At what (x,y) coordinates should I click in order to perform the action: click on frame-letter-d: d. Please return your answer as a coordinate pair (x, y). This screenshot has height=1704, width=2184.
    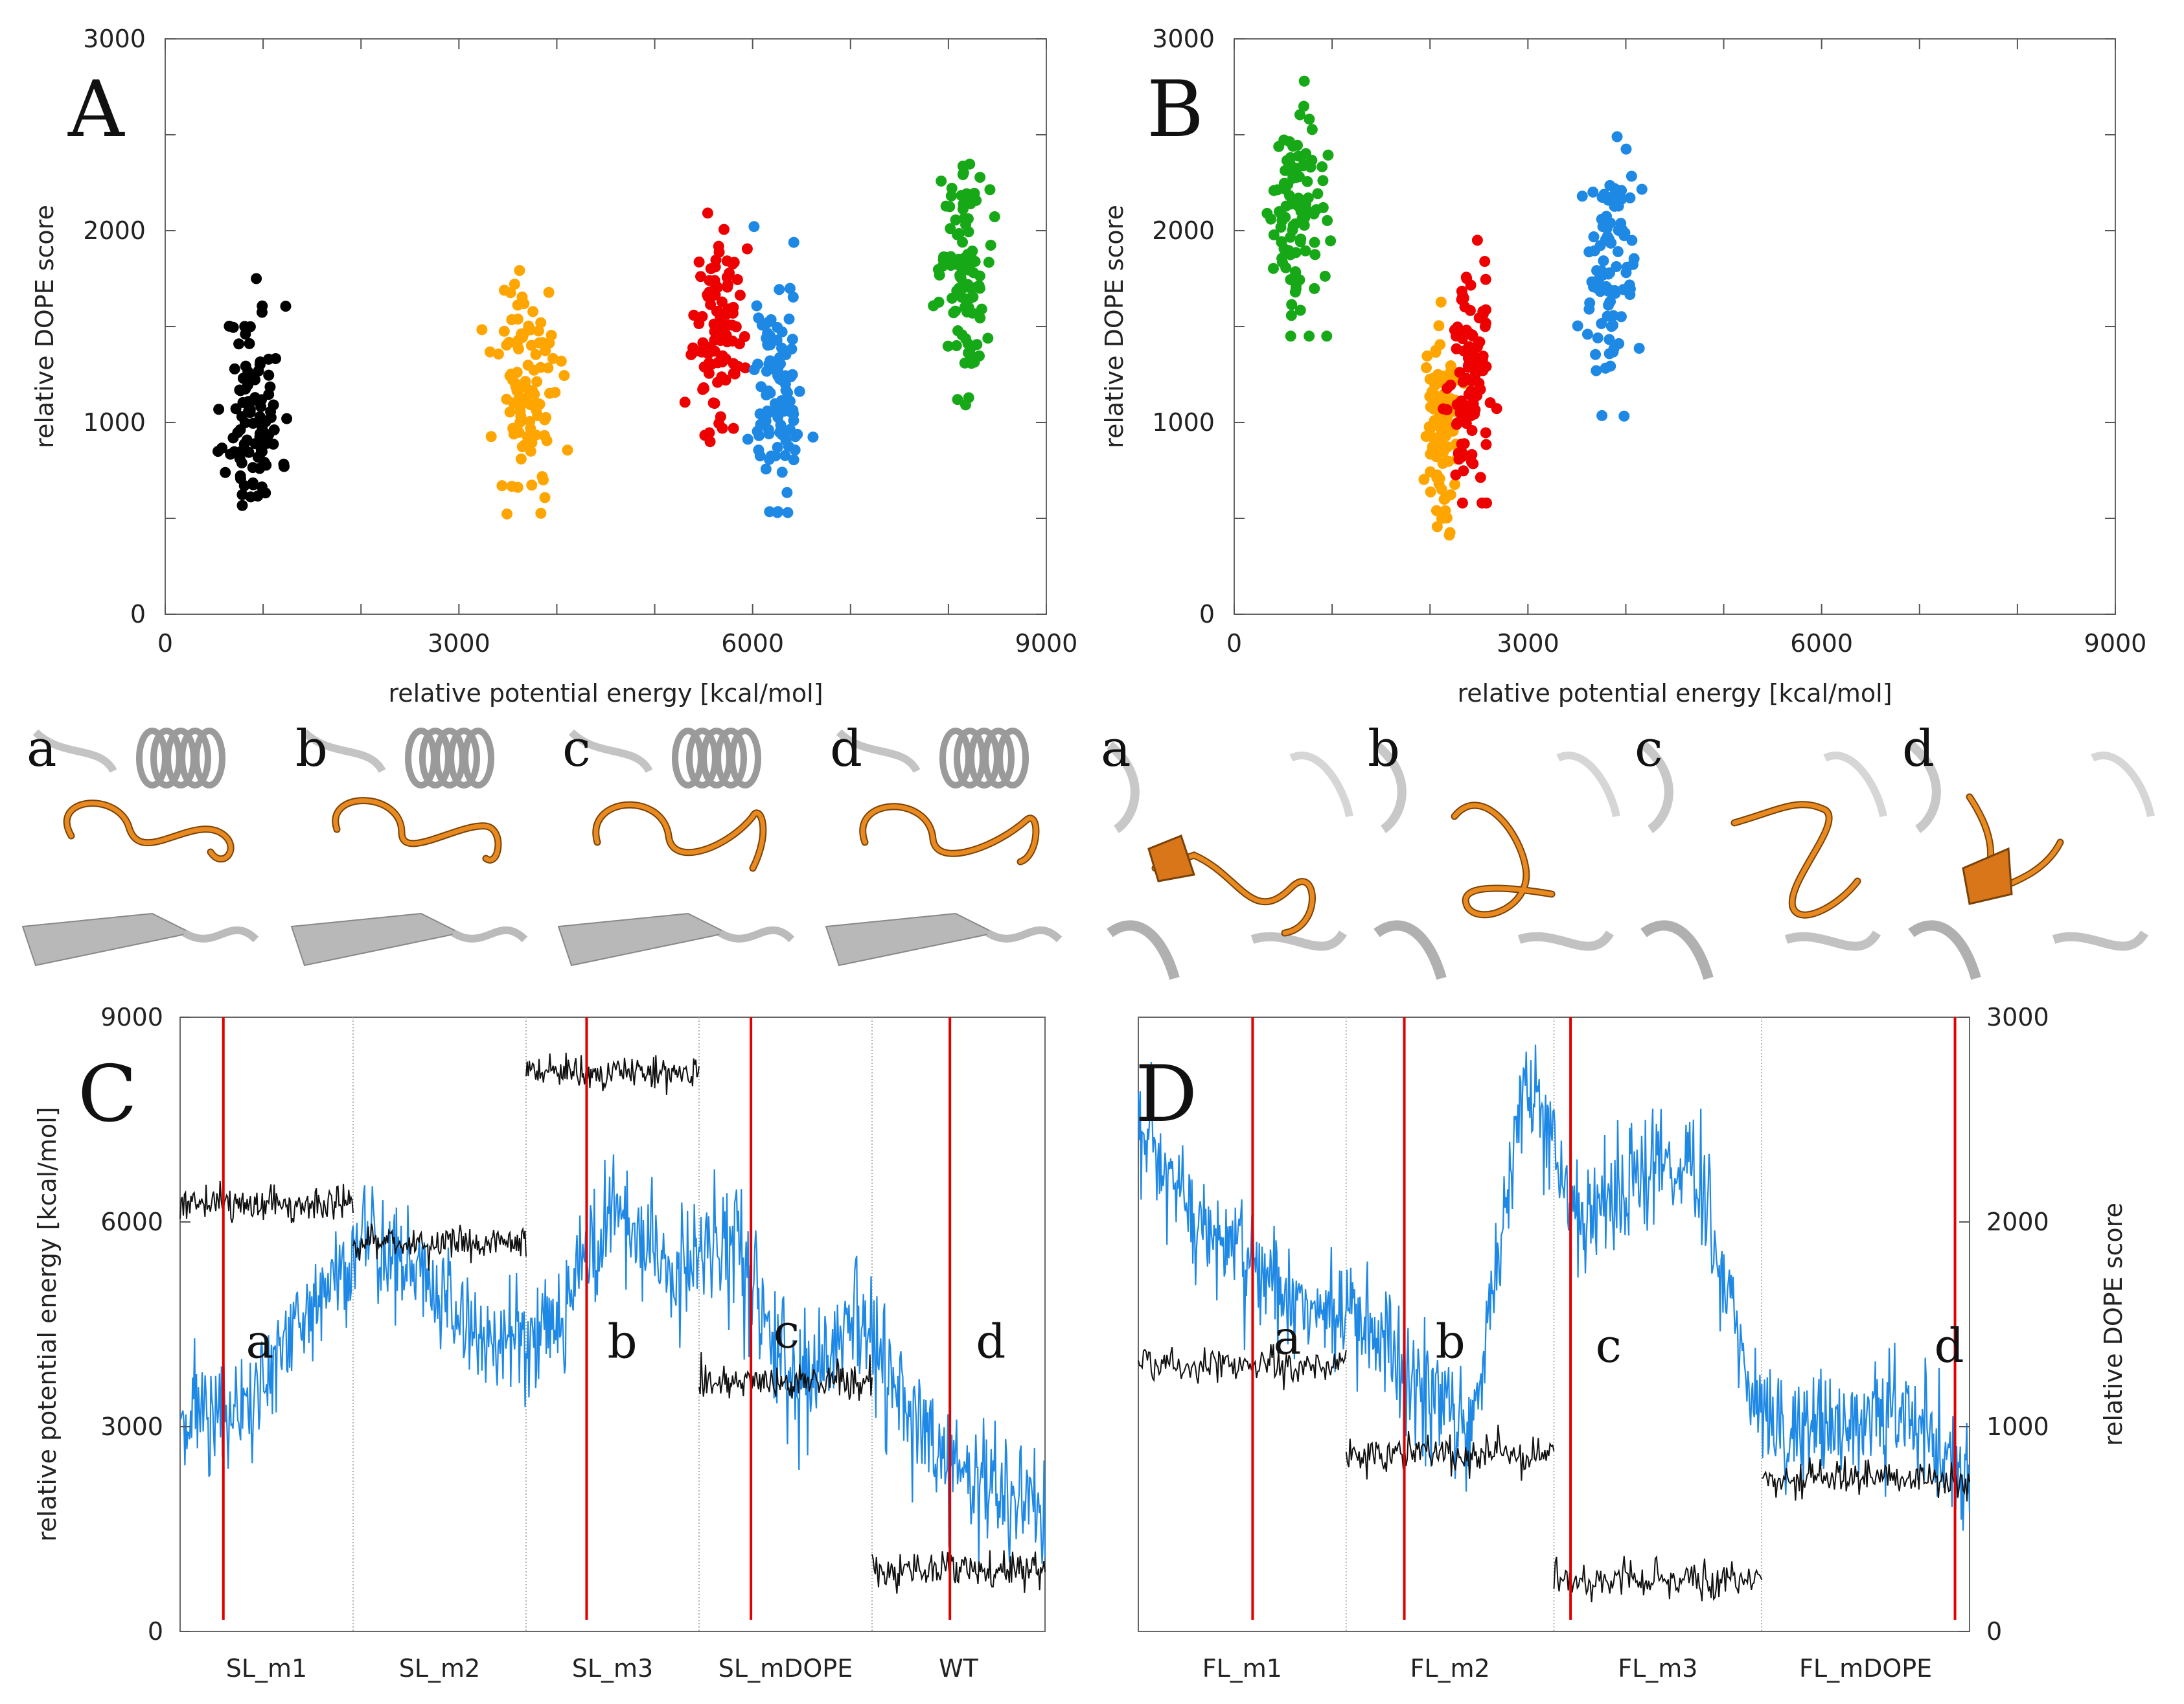
    Looking at the image, I should click on (1949, 1345).